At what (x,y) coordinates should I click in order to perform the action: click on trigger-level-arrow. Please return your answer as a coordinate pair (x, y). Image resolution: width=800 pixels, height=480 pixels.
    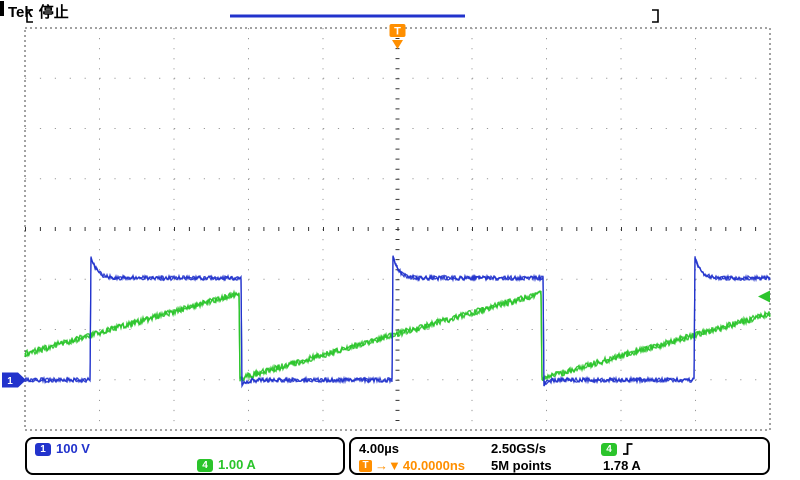
    Looking at the image, I should click on (764, 296).